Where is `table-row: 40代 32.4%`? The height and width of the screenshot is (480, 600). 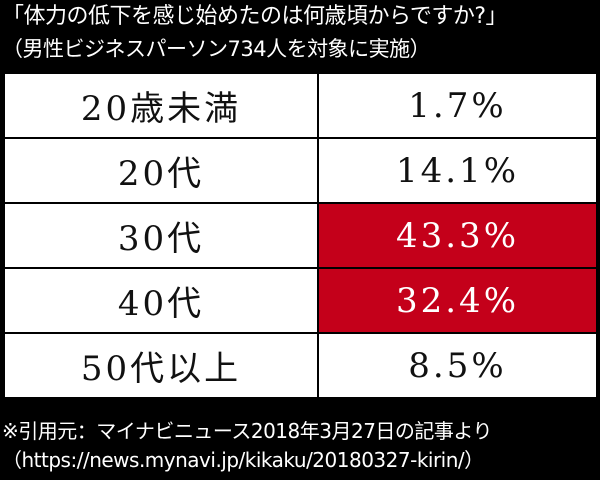
table-row: 40代 32.4% is located at coordinates (300, 300).